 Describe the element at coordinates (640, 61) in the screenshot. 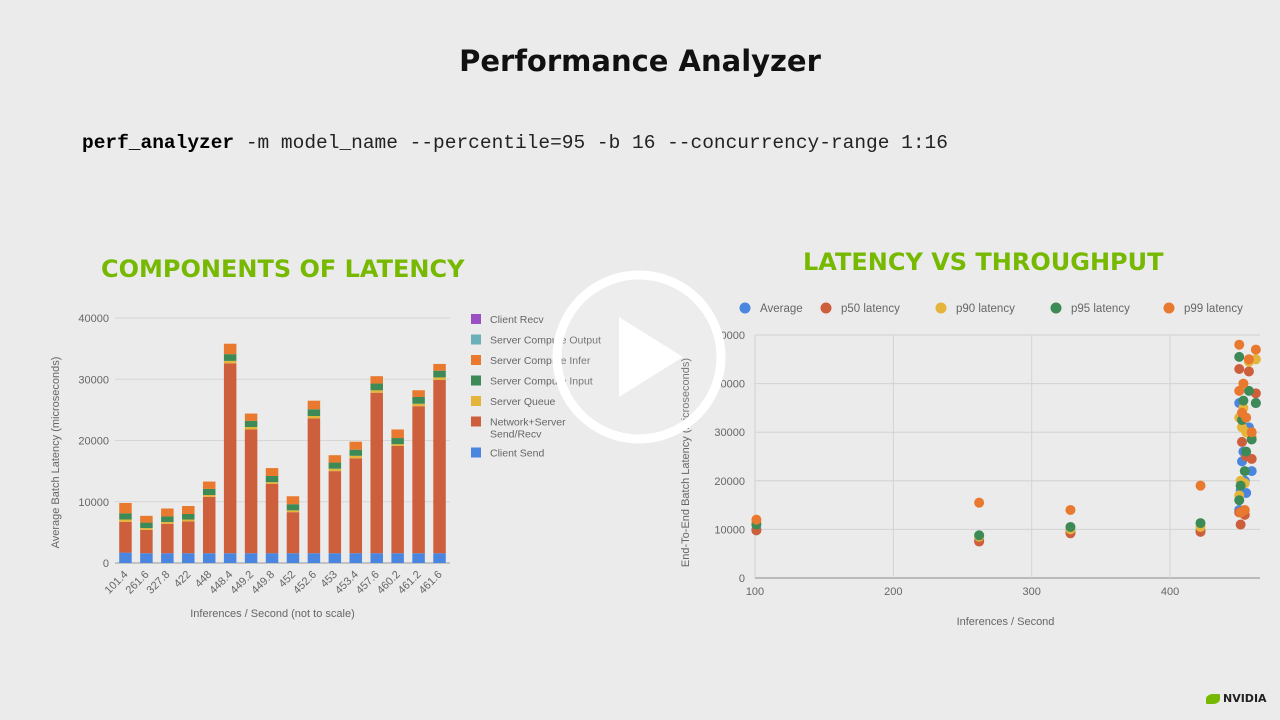

I see `slide-title: Performance Analyzer` at that location.